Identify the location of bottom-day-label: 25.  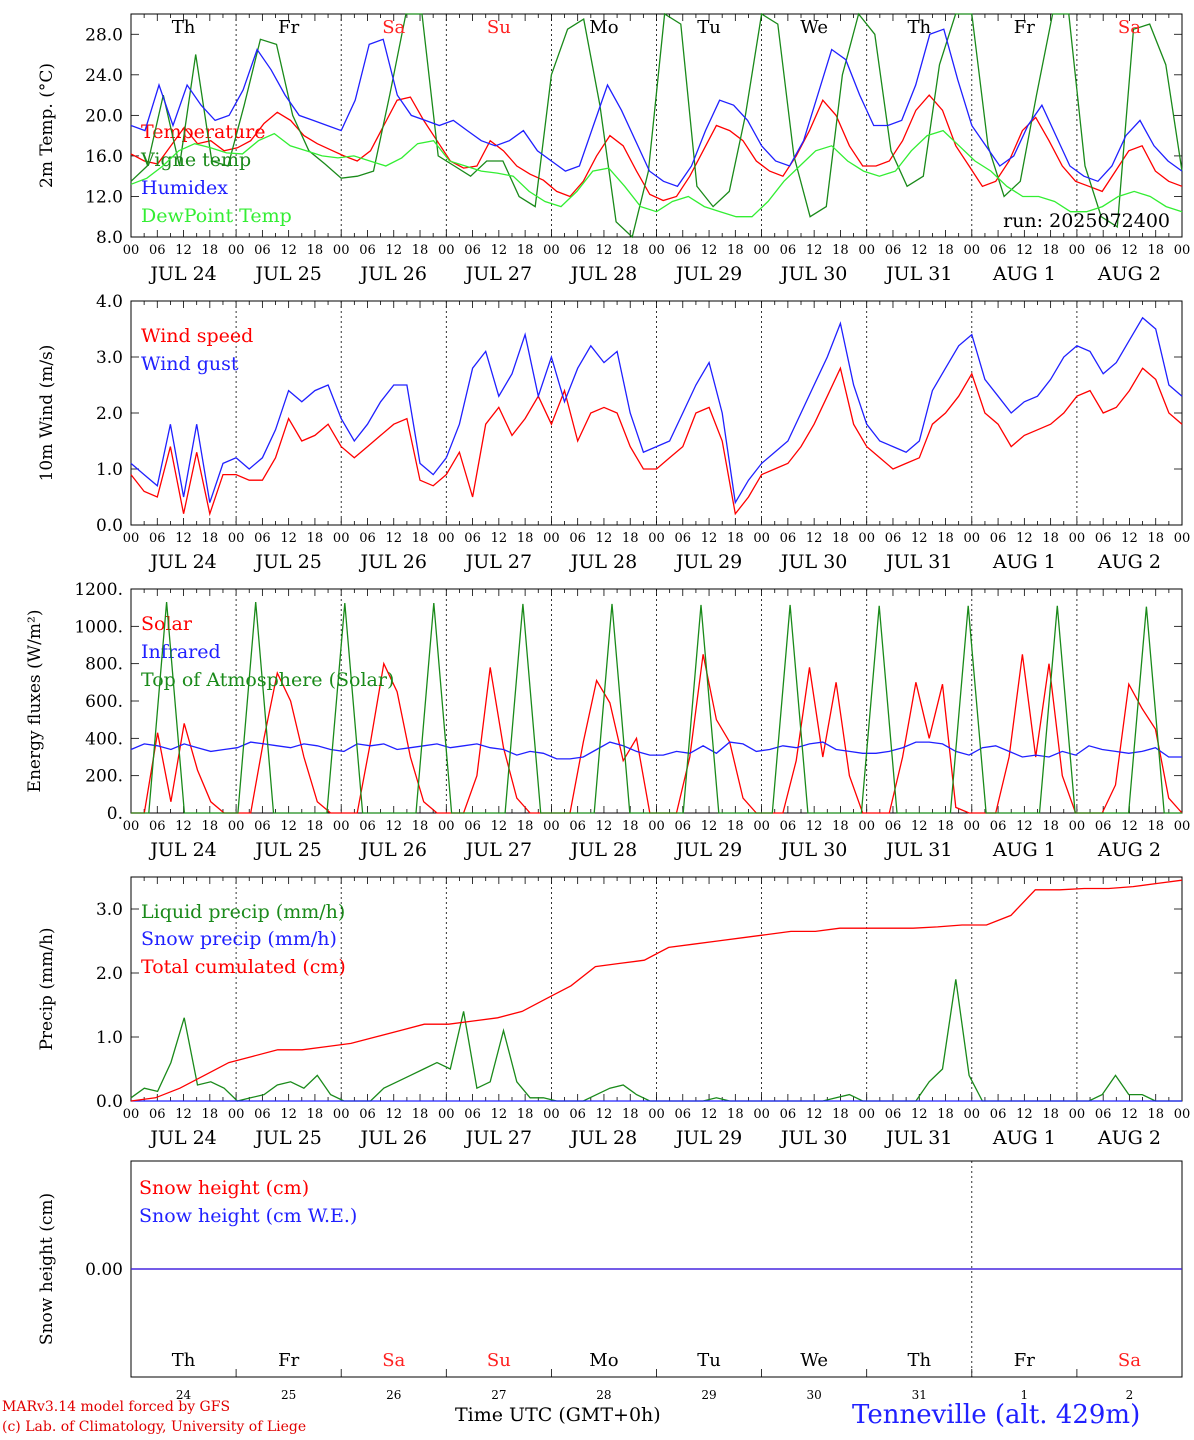
(288, 1395).